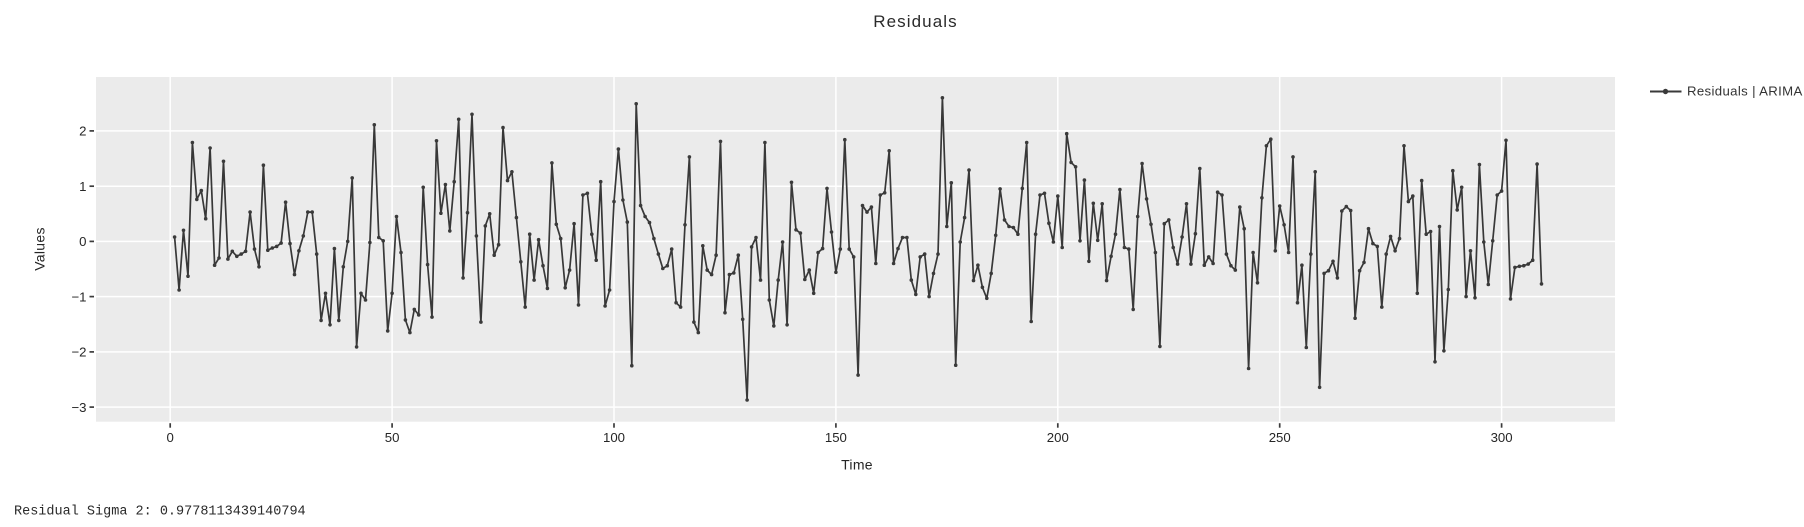  I want to click on svg-text: Time, so click(857, 465).